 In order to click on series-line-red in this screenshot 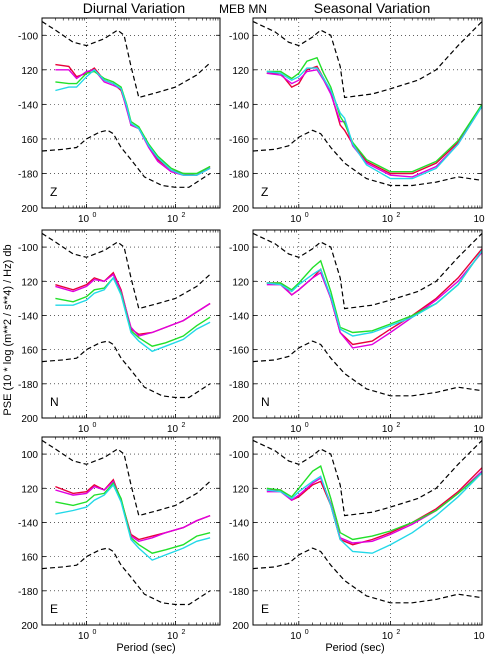, I will do `click(374, 120)`.